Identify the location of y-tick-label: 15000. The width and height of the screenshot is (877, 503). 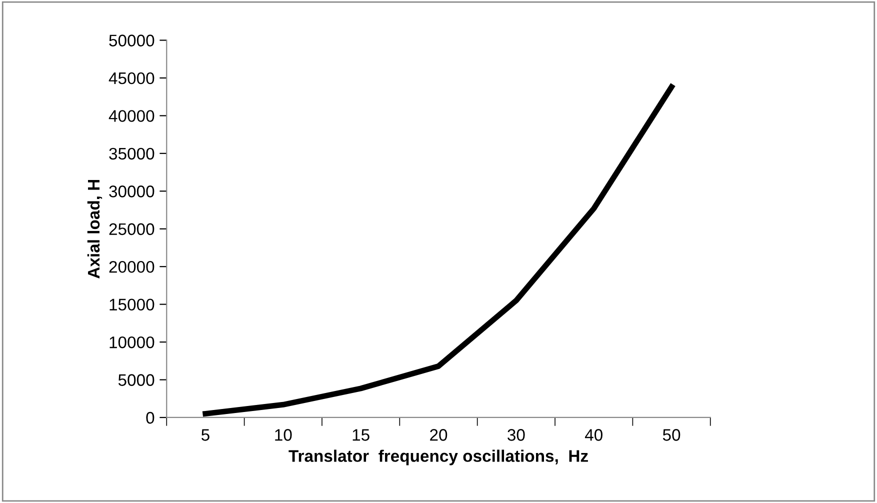
(132, 304).